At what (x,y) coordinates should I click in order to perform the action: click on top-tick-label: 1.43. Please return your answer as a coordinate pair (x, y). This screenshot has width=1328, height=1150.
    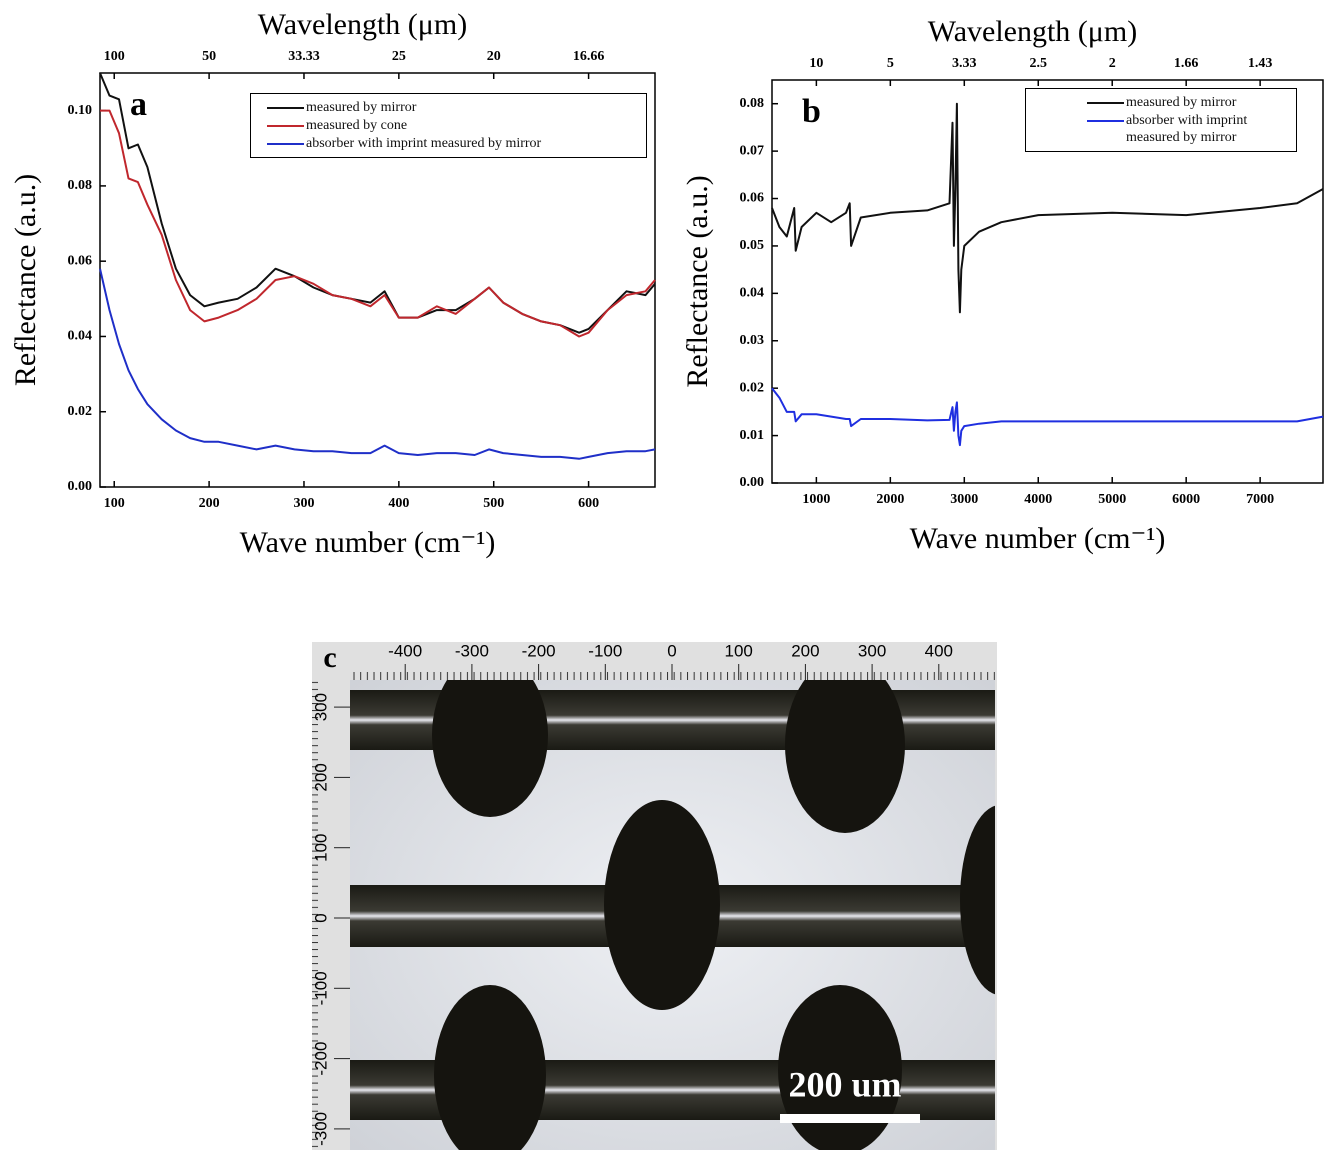
    Looking at the image, I should click on (1260, 63).